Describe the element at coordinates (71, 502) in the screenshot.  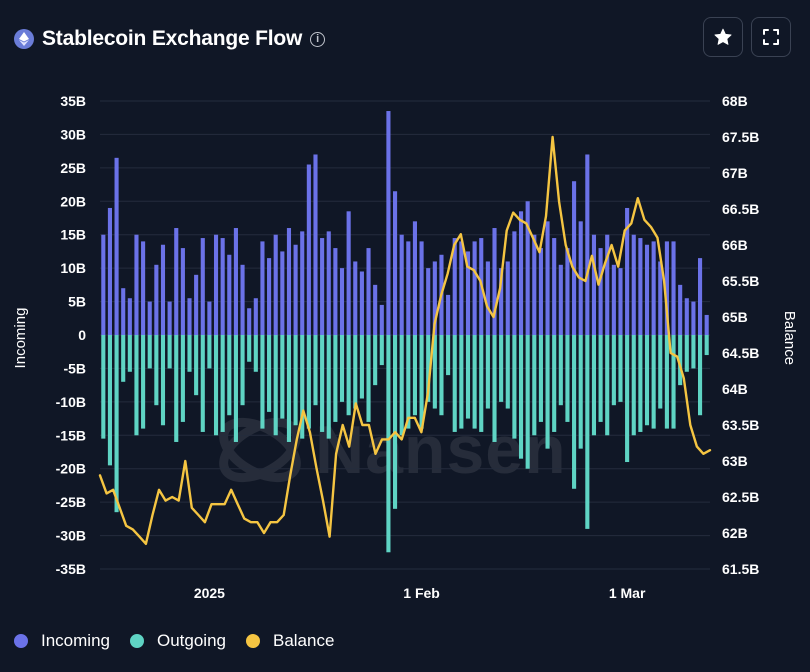
I see `left-tick-label: -25B` at that location.